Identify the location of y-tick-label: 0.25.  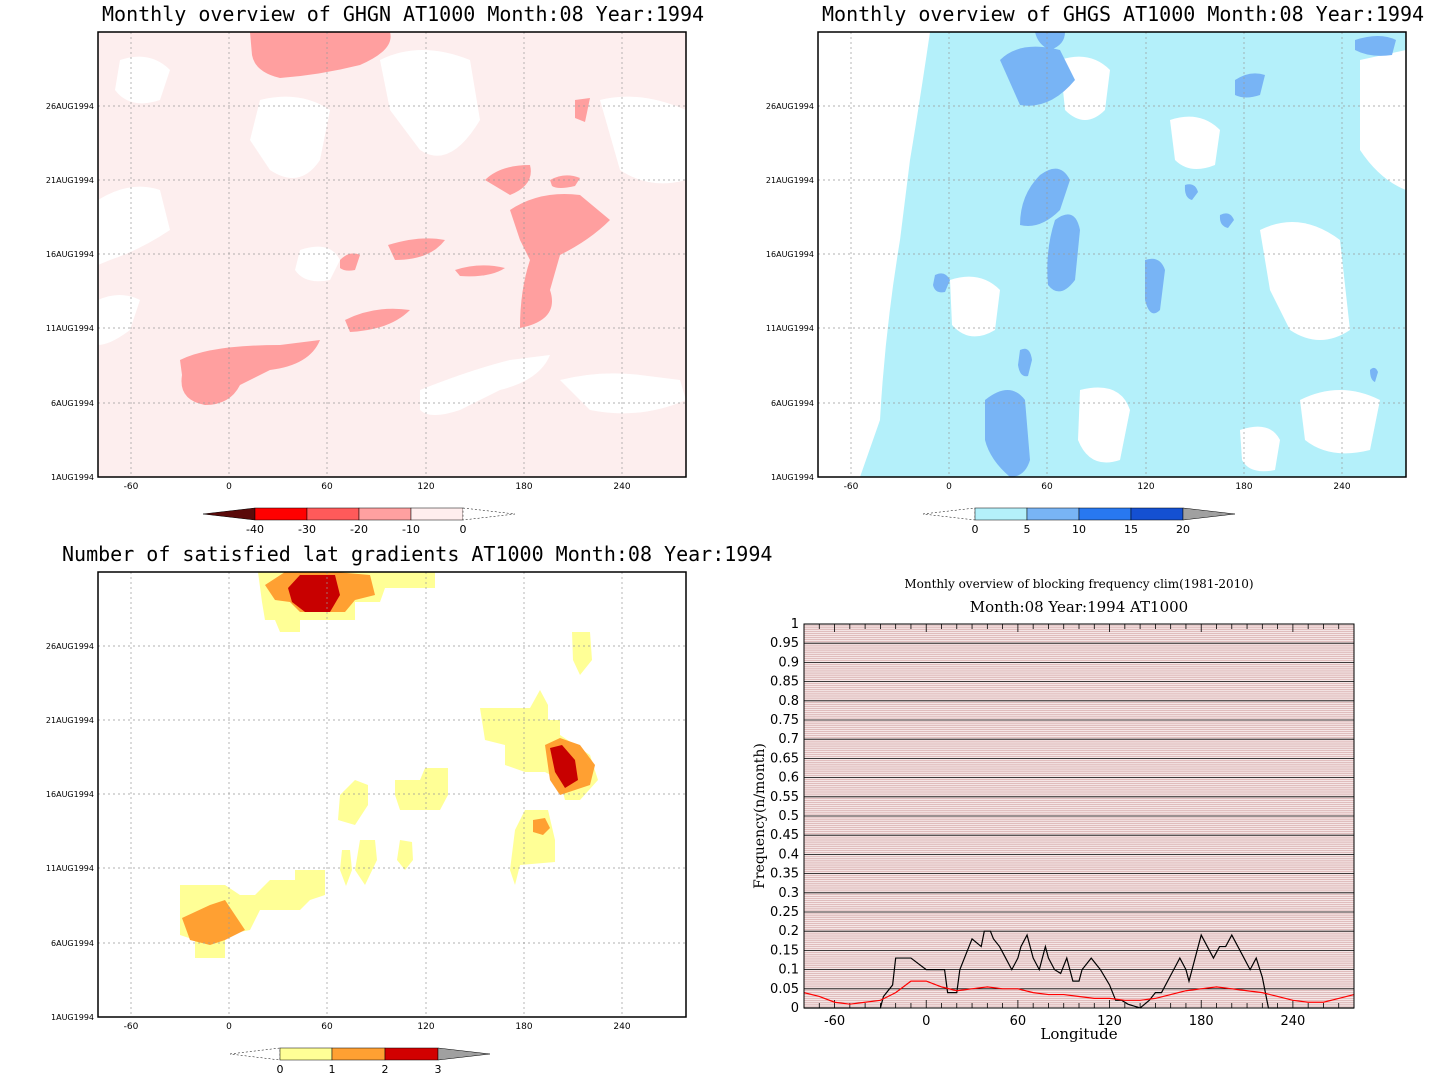
(784, 912).